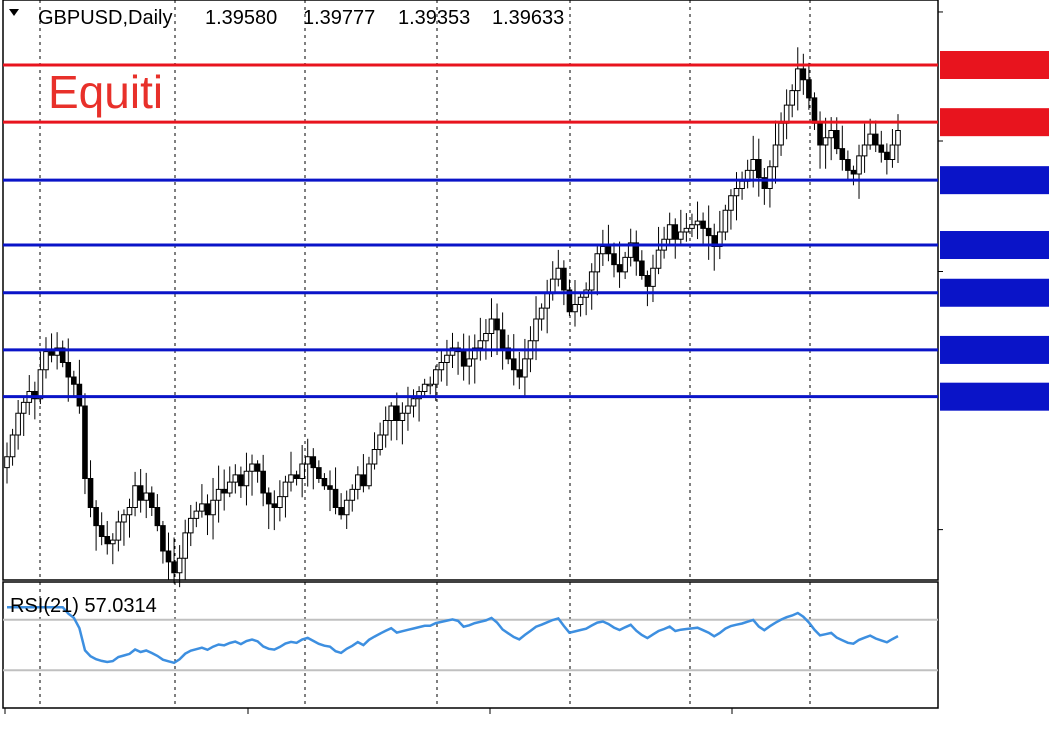 This screenshot has width=1062, height=752. I want to click on brand-label: Equiti, so click(105, 92).